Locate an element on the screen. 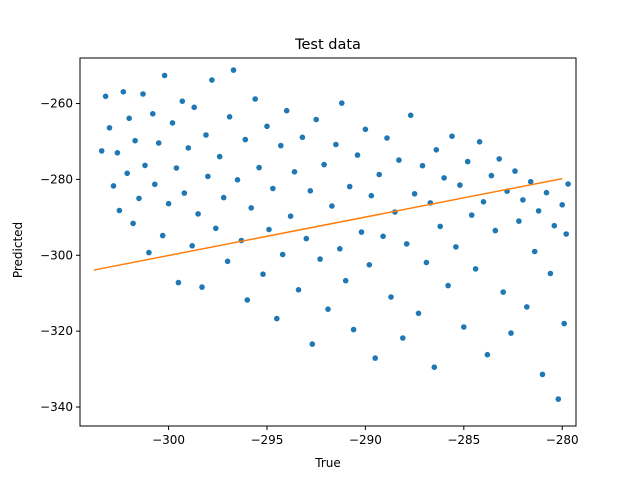 Image resolution: width=640 pixels, height=480 pixels. y-tick-label: −300 is located at coordinates (56, 255).